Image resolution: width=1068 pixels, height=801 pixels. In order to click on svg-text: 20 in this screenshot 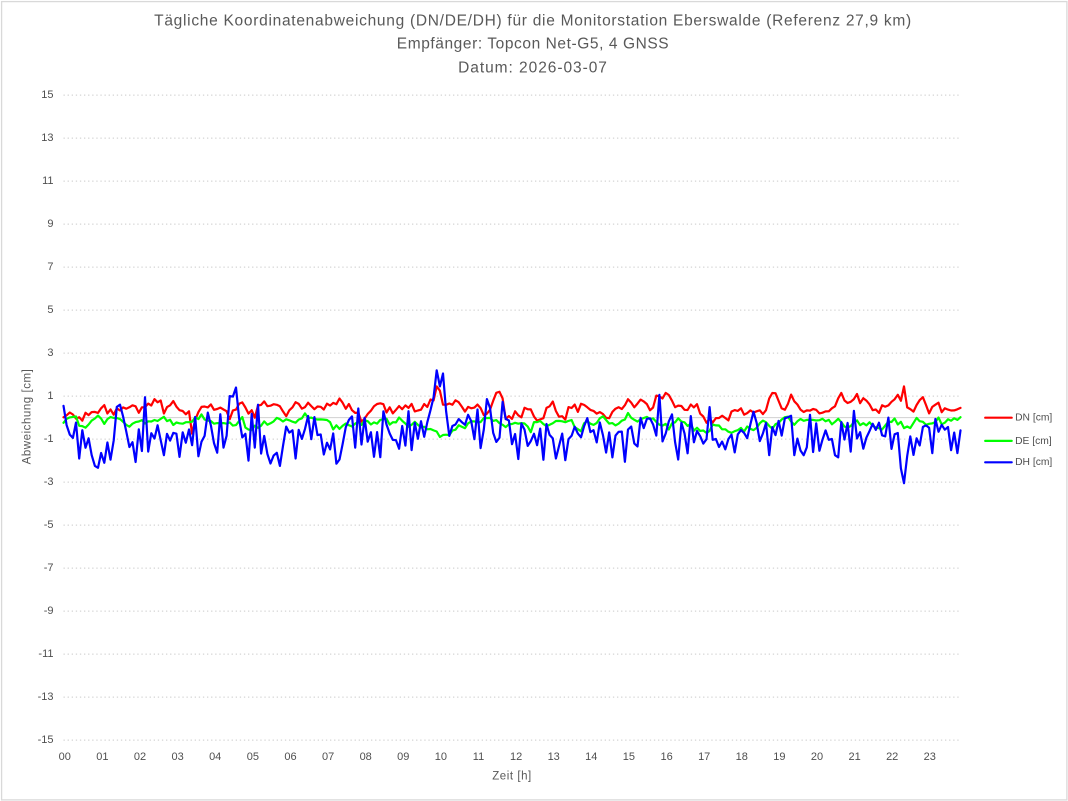, I will do `click(817, 757)`.